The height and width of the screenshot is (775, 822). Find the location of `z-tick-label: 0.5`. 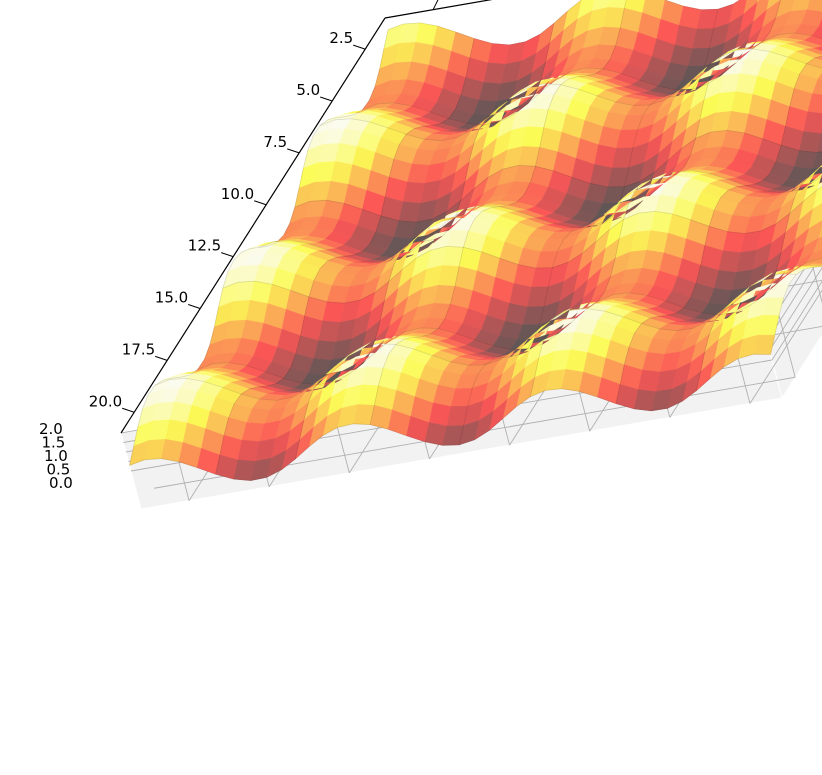

z-tick-label: 0.5 is located at coordinates (59, 470).